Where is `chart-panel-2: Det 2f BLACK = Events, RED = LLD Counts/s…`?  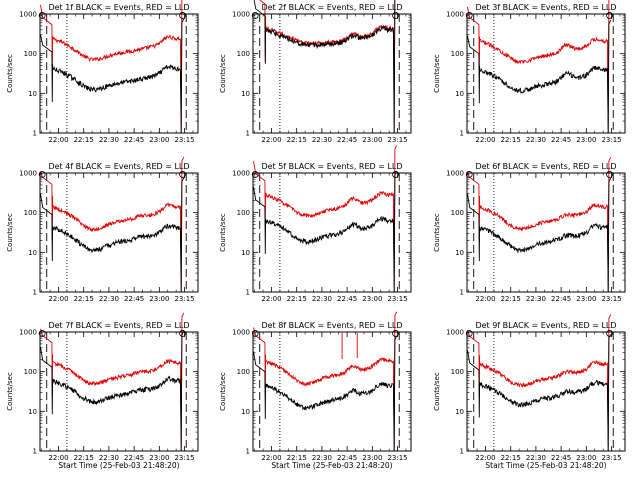 chart-panel-2: Det 2f BLACK = Events, RED = LLD Counts/s… is located at coordinates (315, 72).